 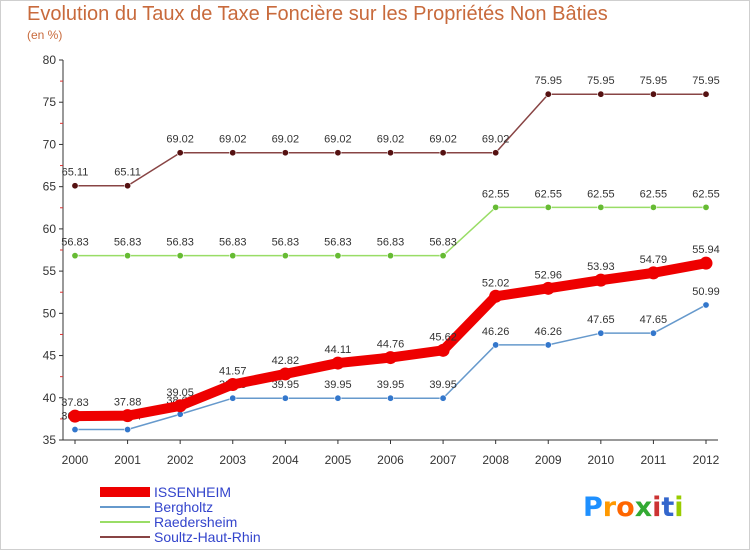 What do you see at coordinates (50, 187) in the screenshot?
I see `y-tick-label: 65` at bounding box center [50, 187].